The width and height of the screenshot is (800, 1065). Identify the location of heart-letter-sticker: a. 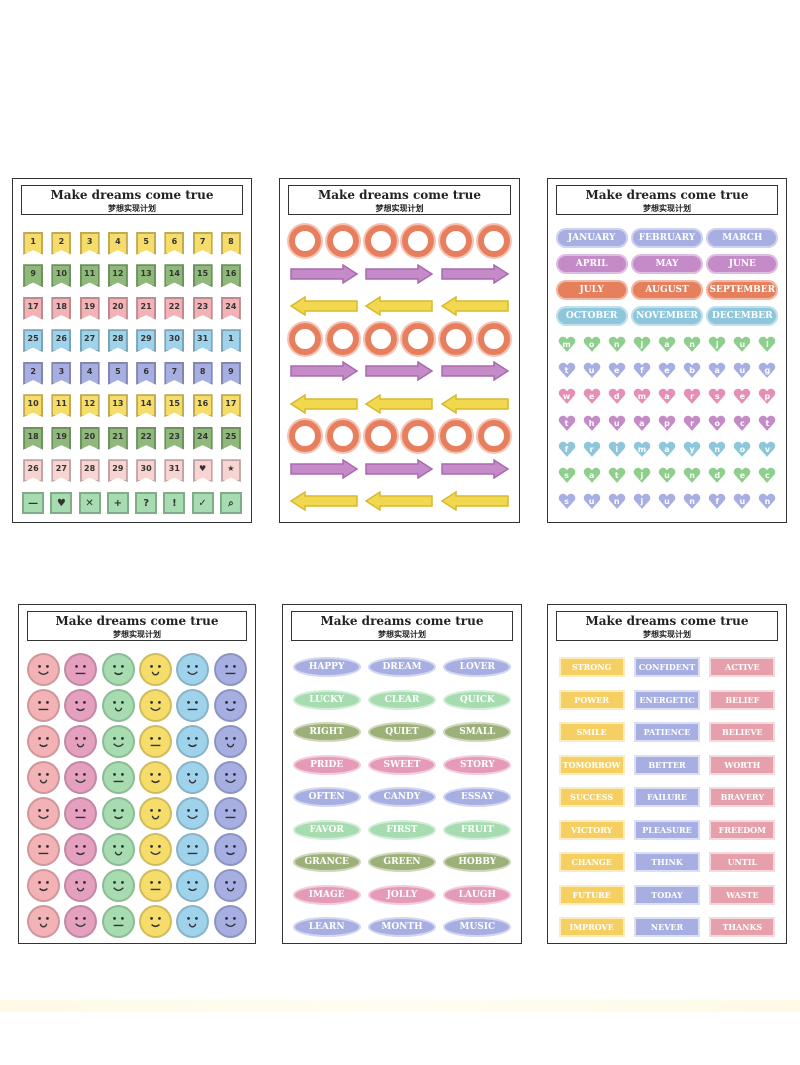
(667, 449).